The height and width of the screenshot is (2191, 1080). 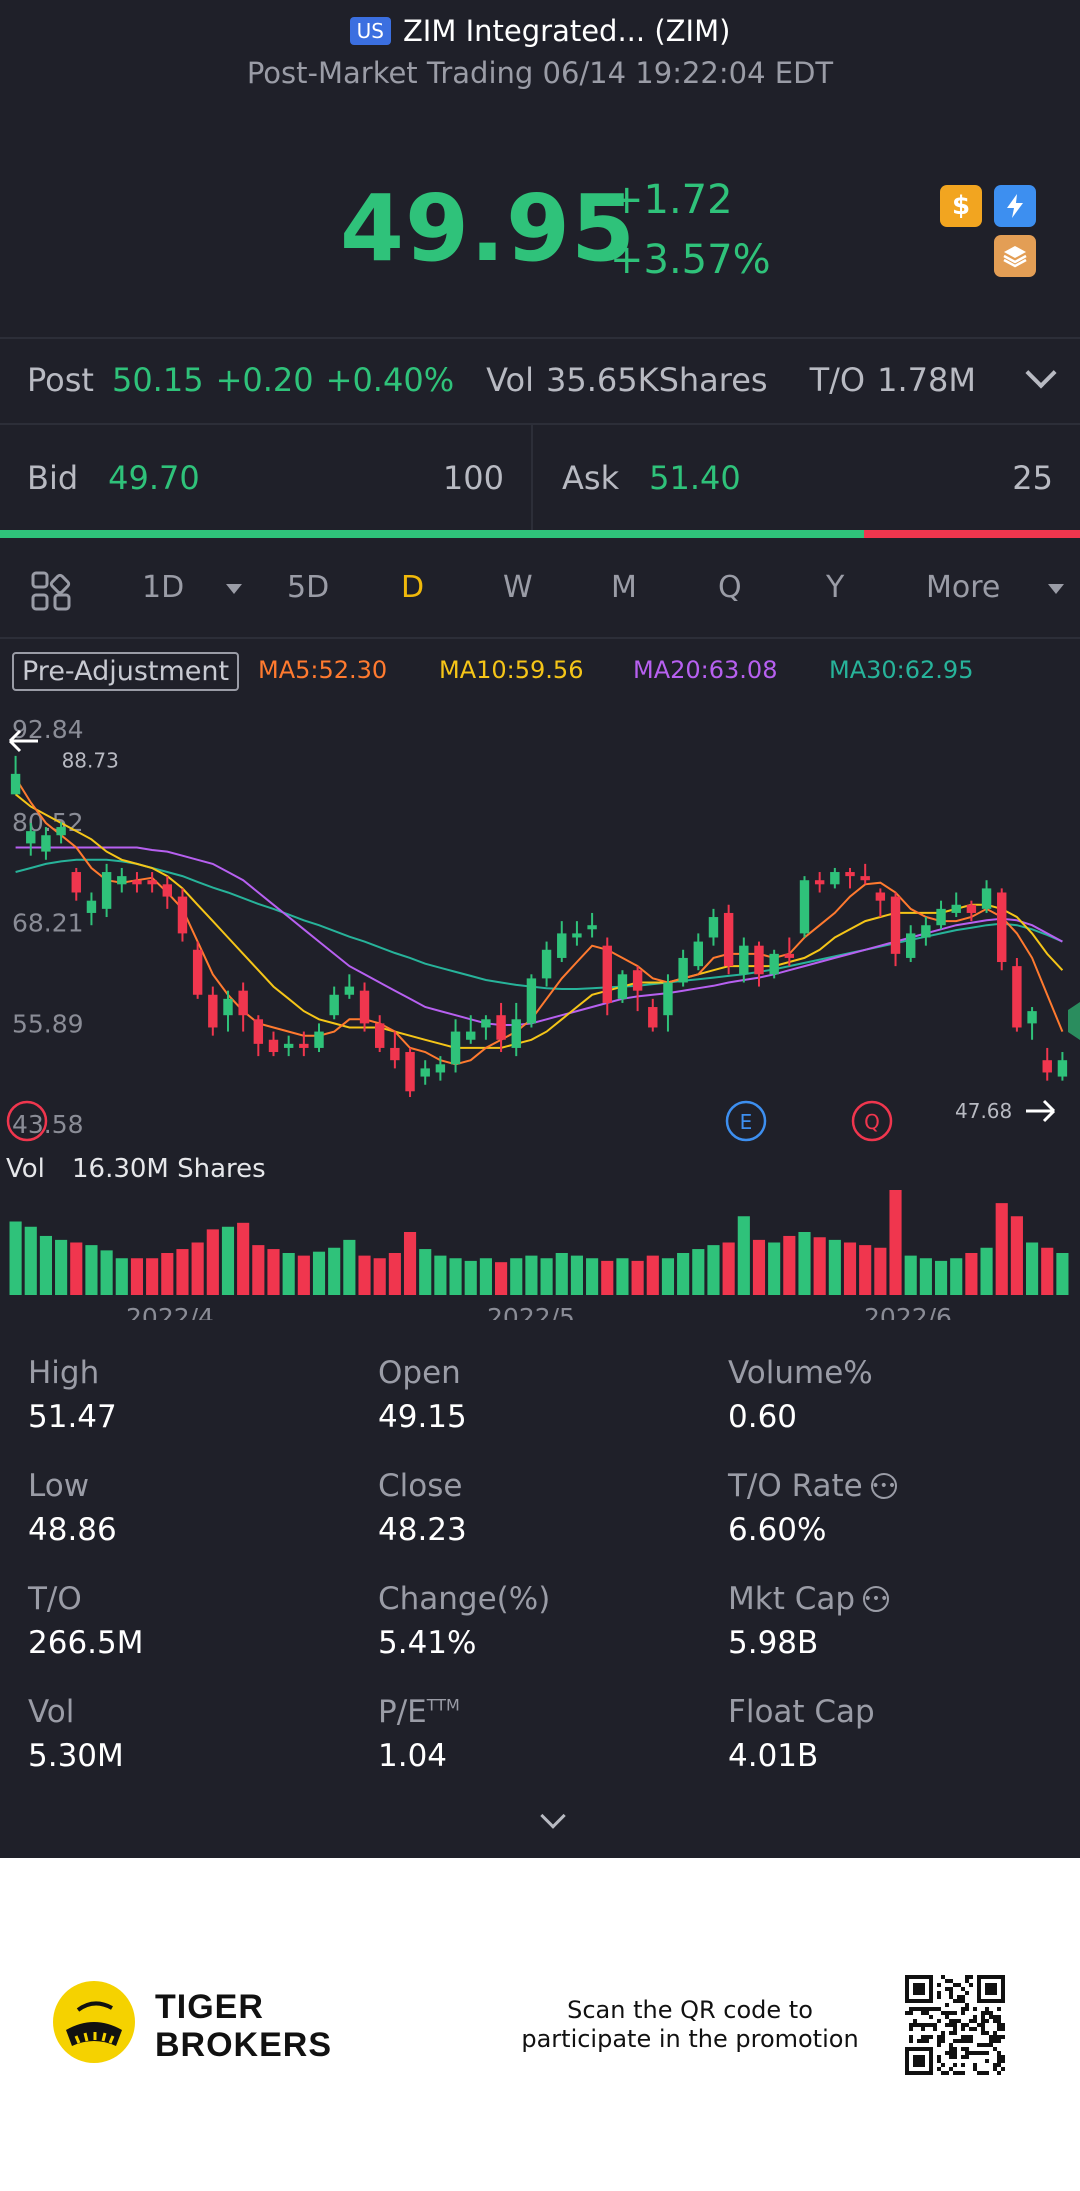 I want to click on bolt-icon, so click(x=1015, y=206).